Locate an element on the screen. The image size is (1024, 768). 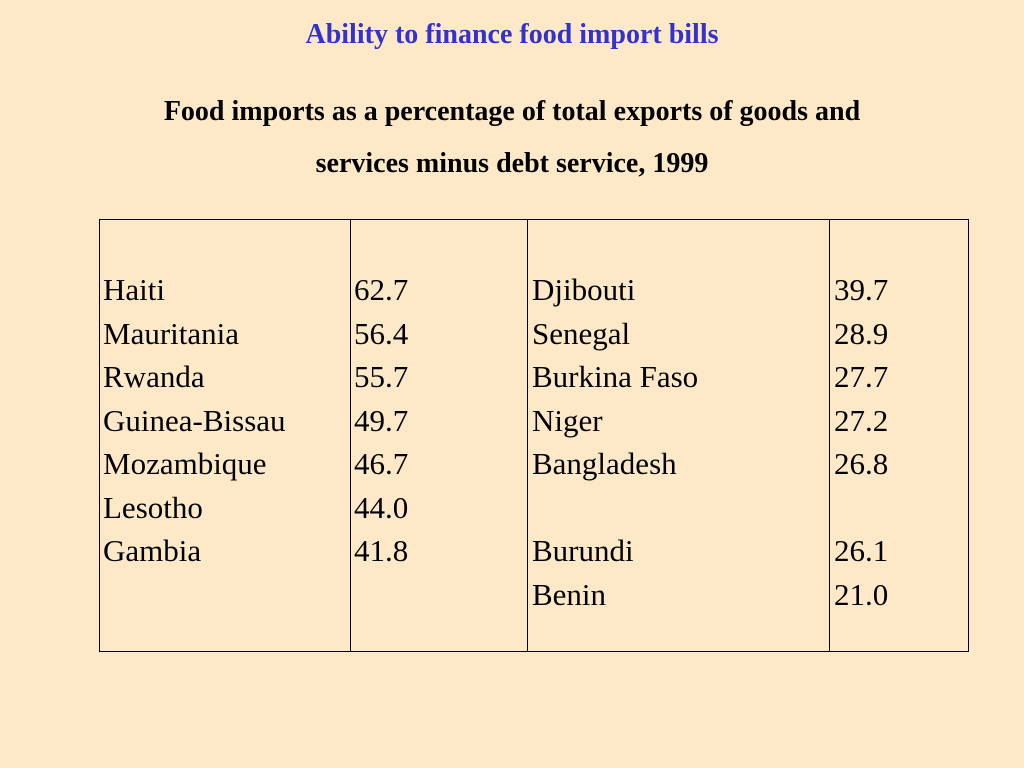
table-cell: Burundi is located at coordinates (583, 550).